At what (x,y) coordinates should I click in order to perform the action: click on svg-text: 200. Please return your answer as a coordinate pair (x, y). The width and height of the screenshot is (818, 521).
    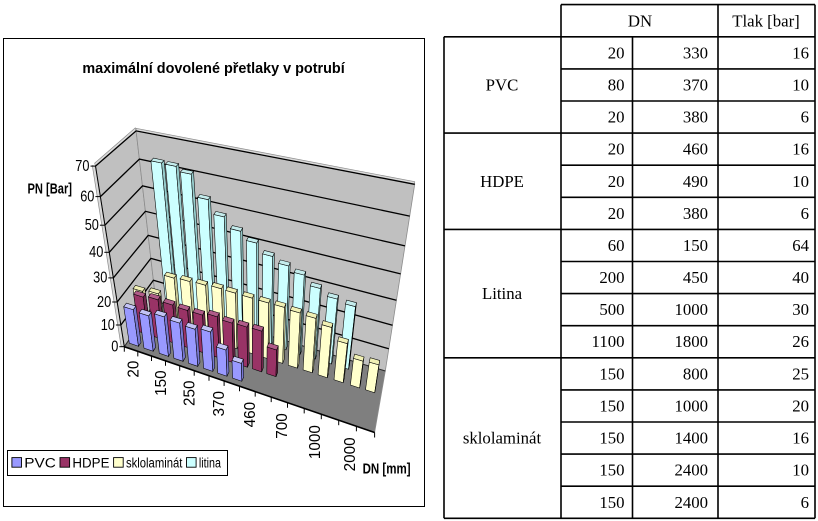
    Looking at the image, I should click on (611, 277).